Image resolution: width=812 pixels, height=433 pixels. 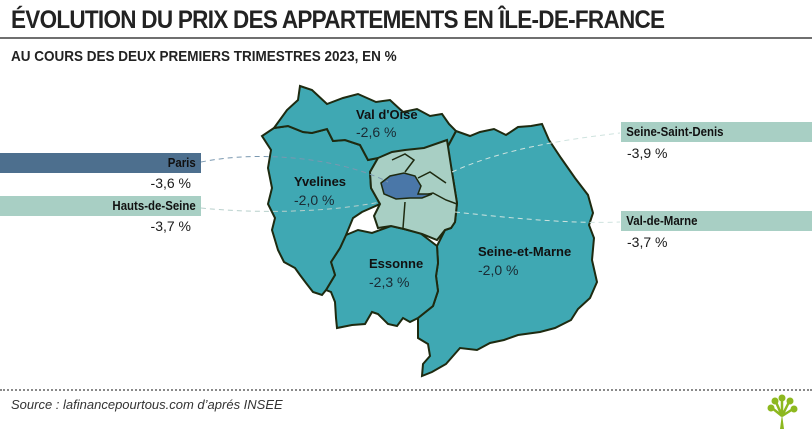 I want to click on border-seine-saint-denis, so click(x=432, y=177).